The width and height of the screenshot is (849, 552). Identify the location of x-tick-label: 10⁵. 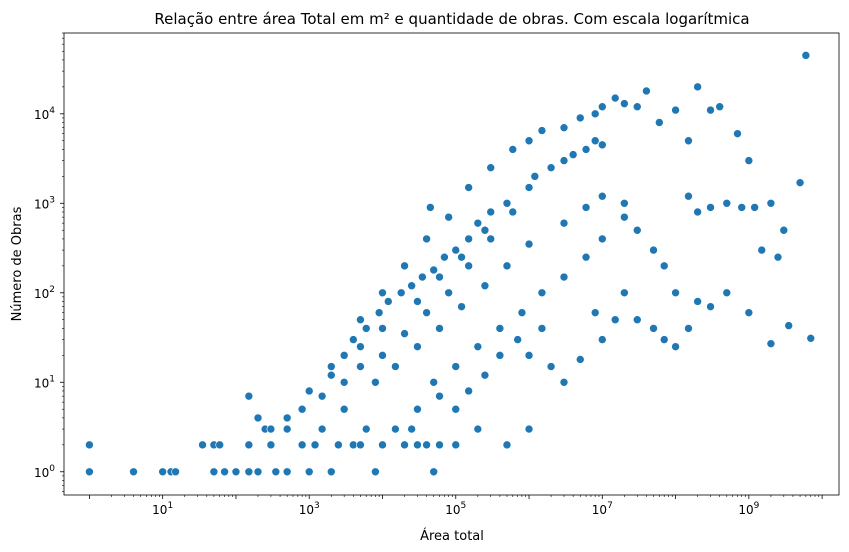
(455, 509).